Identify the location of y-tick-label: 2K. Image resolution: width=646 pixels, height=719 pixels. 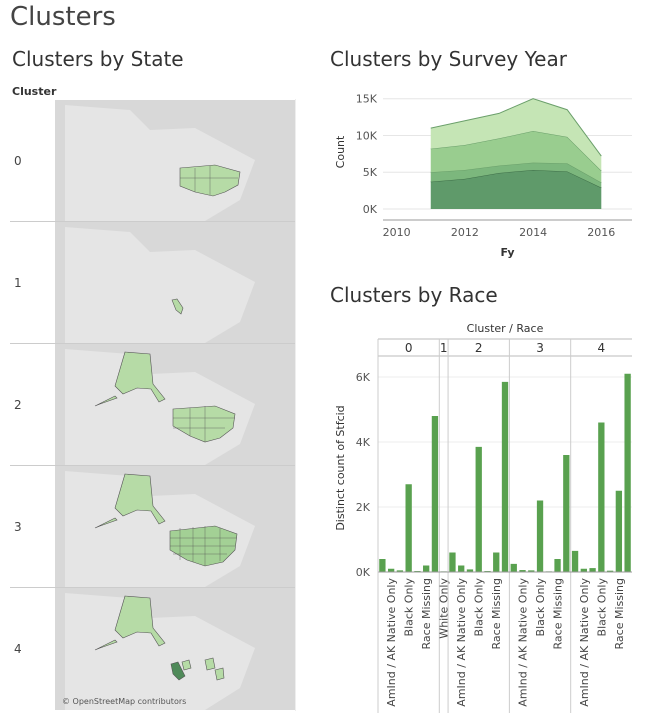
(363, 507).